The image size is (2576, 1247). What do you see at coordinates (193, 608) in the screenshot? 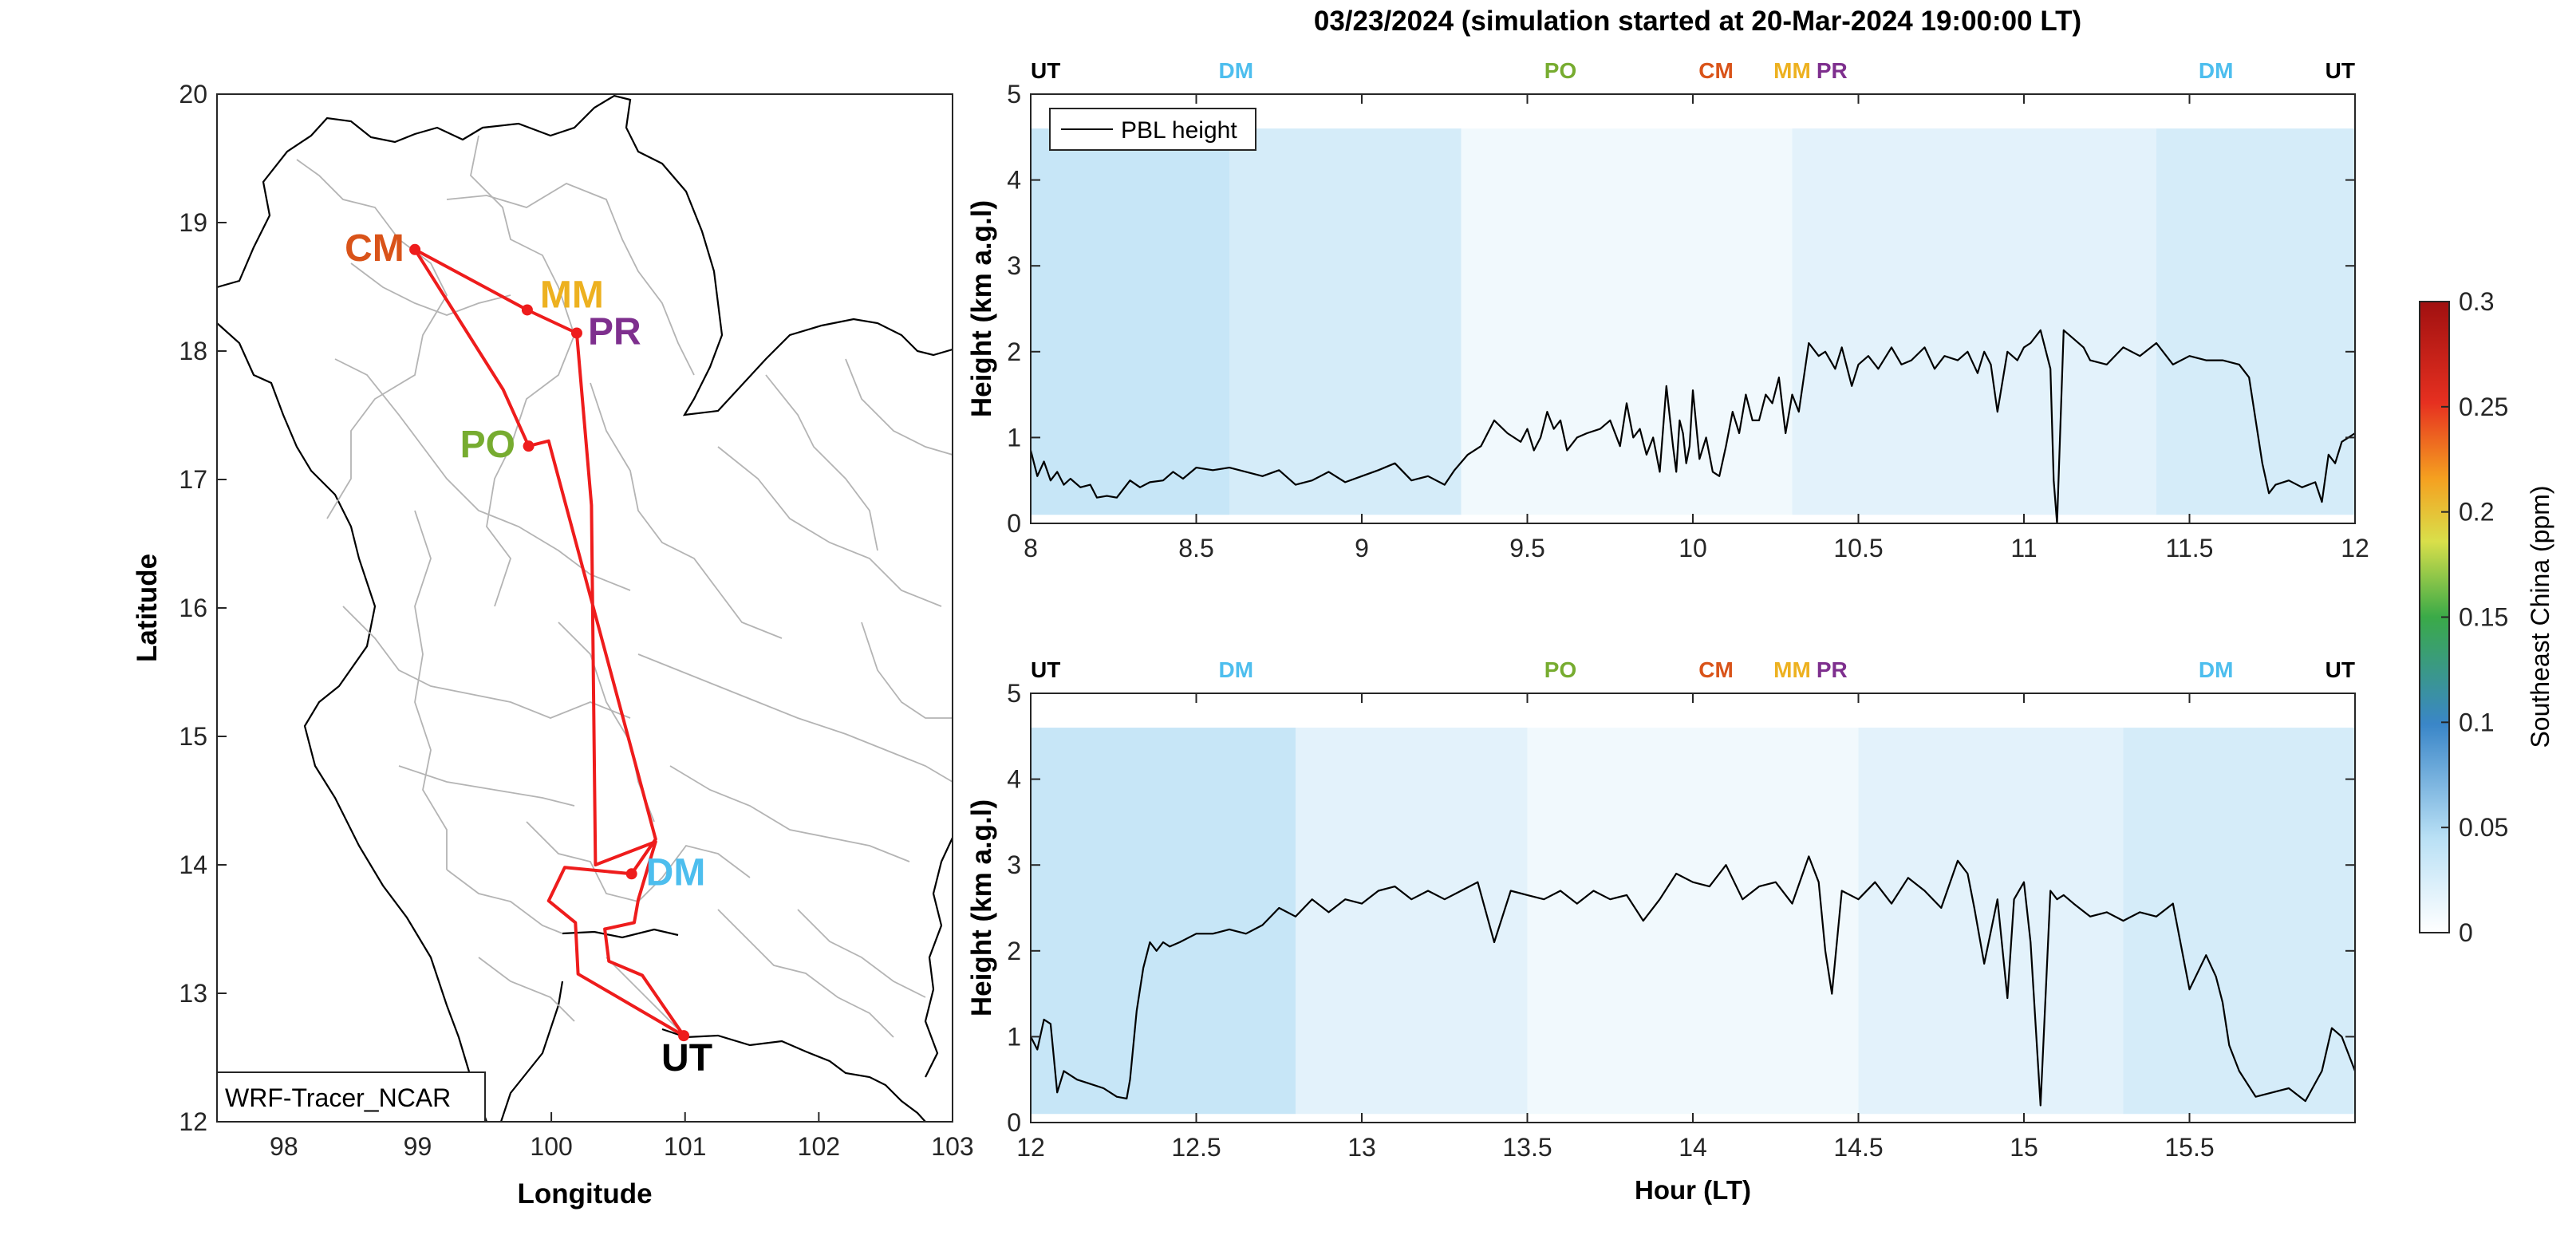
I see `map-ytick-label: 16` at bounding box center [193, 608].